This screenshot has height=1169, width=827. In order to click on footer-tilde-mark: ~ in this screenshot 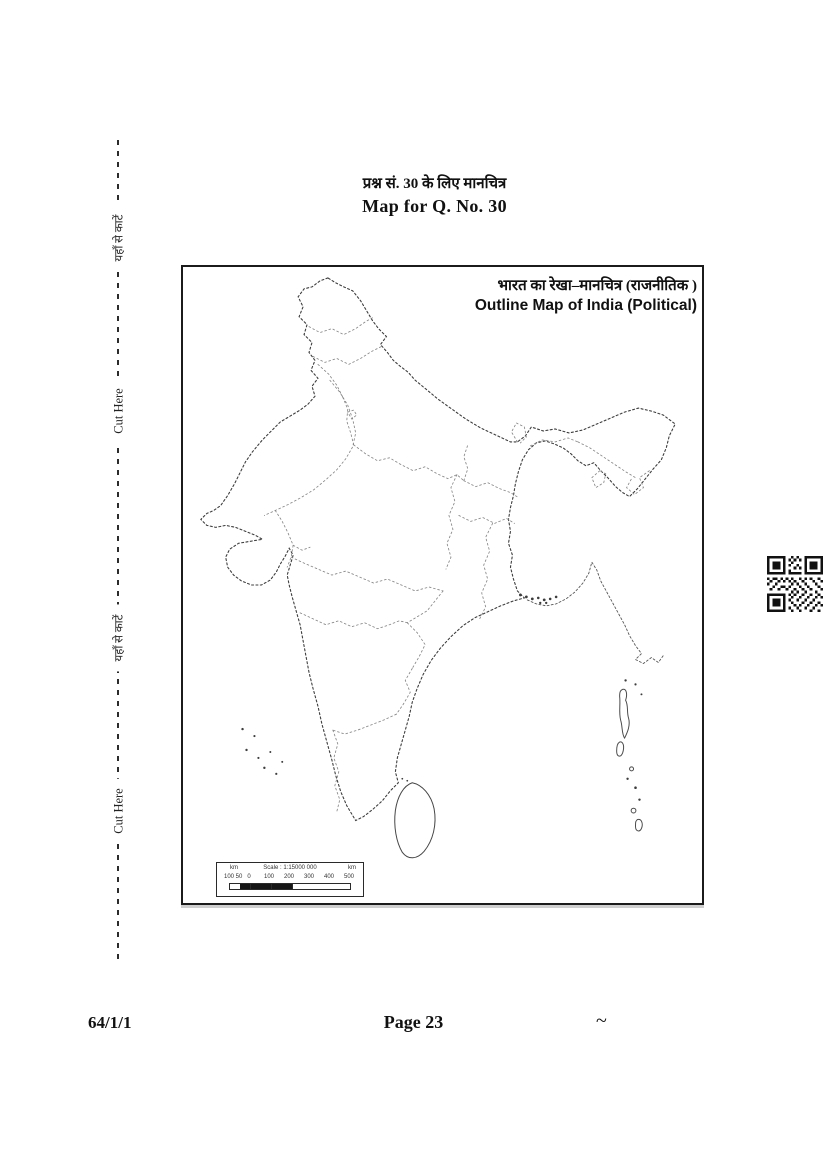, I will do `click(601, 1021)`.